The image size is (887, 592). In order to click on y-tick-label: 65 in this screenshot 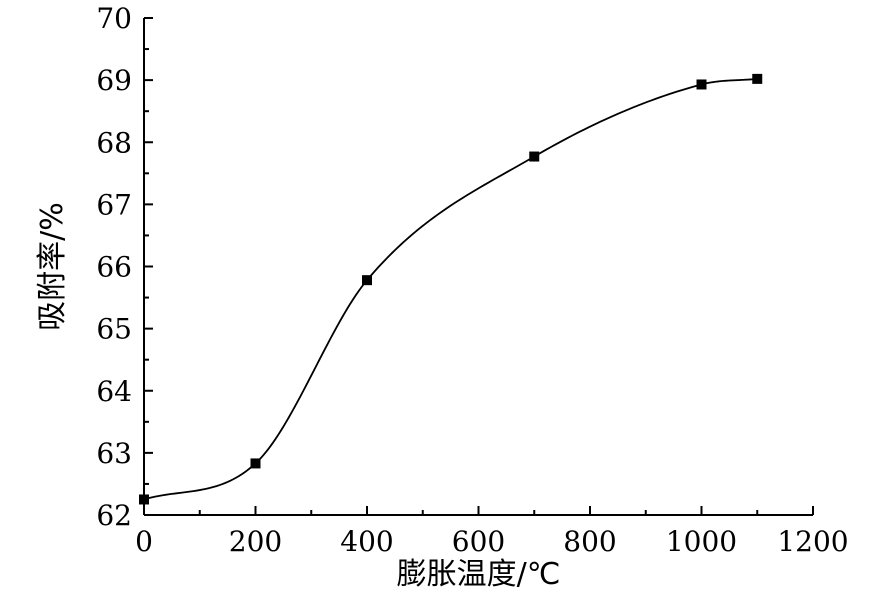, I will do `click(114, 329)`.